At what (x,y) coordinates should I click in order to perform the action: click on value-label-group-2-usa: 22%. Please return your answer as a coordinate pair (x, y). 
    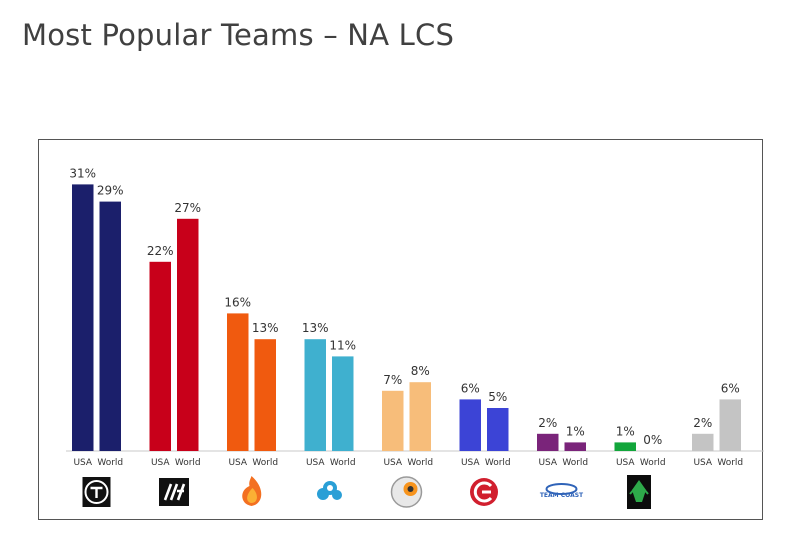
    Looking at the image, I should click on (160, 251).